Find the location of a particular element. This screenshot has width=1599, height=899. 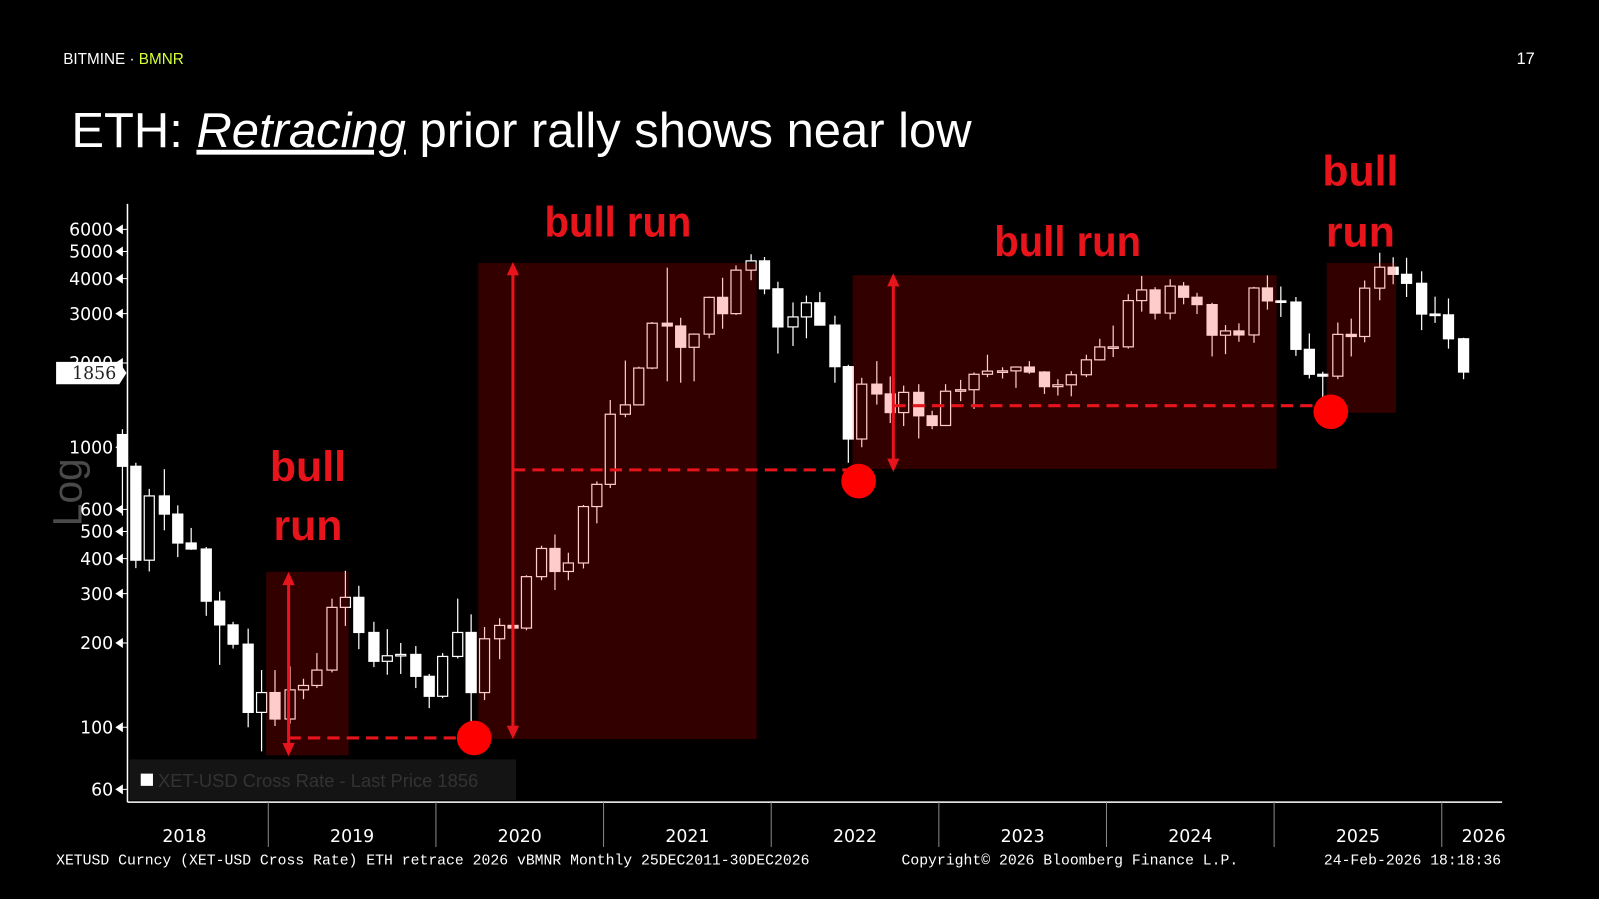

last-price: 1856 is located at coordinates (94, 374).